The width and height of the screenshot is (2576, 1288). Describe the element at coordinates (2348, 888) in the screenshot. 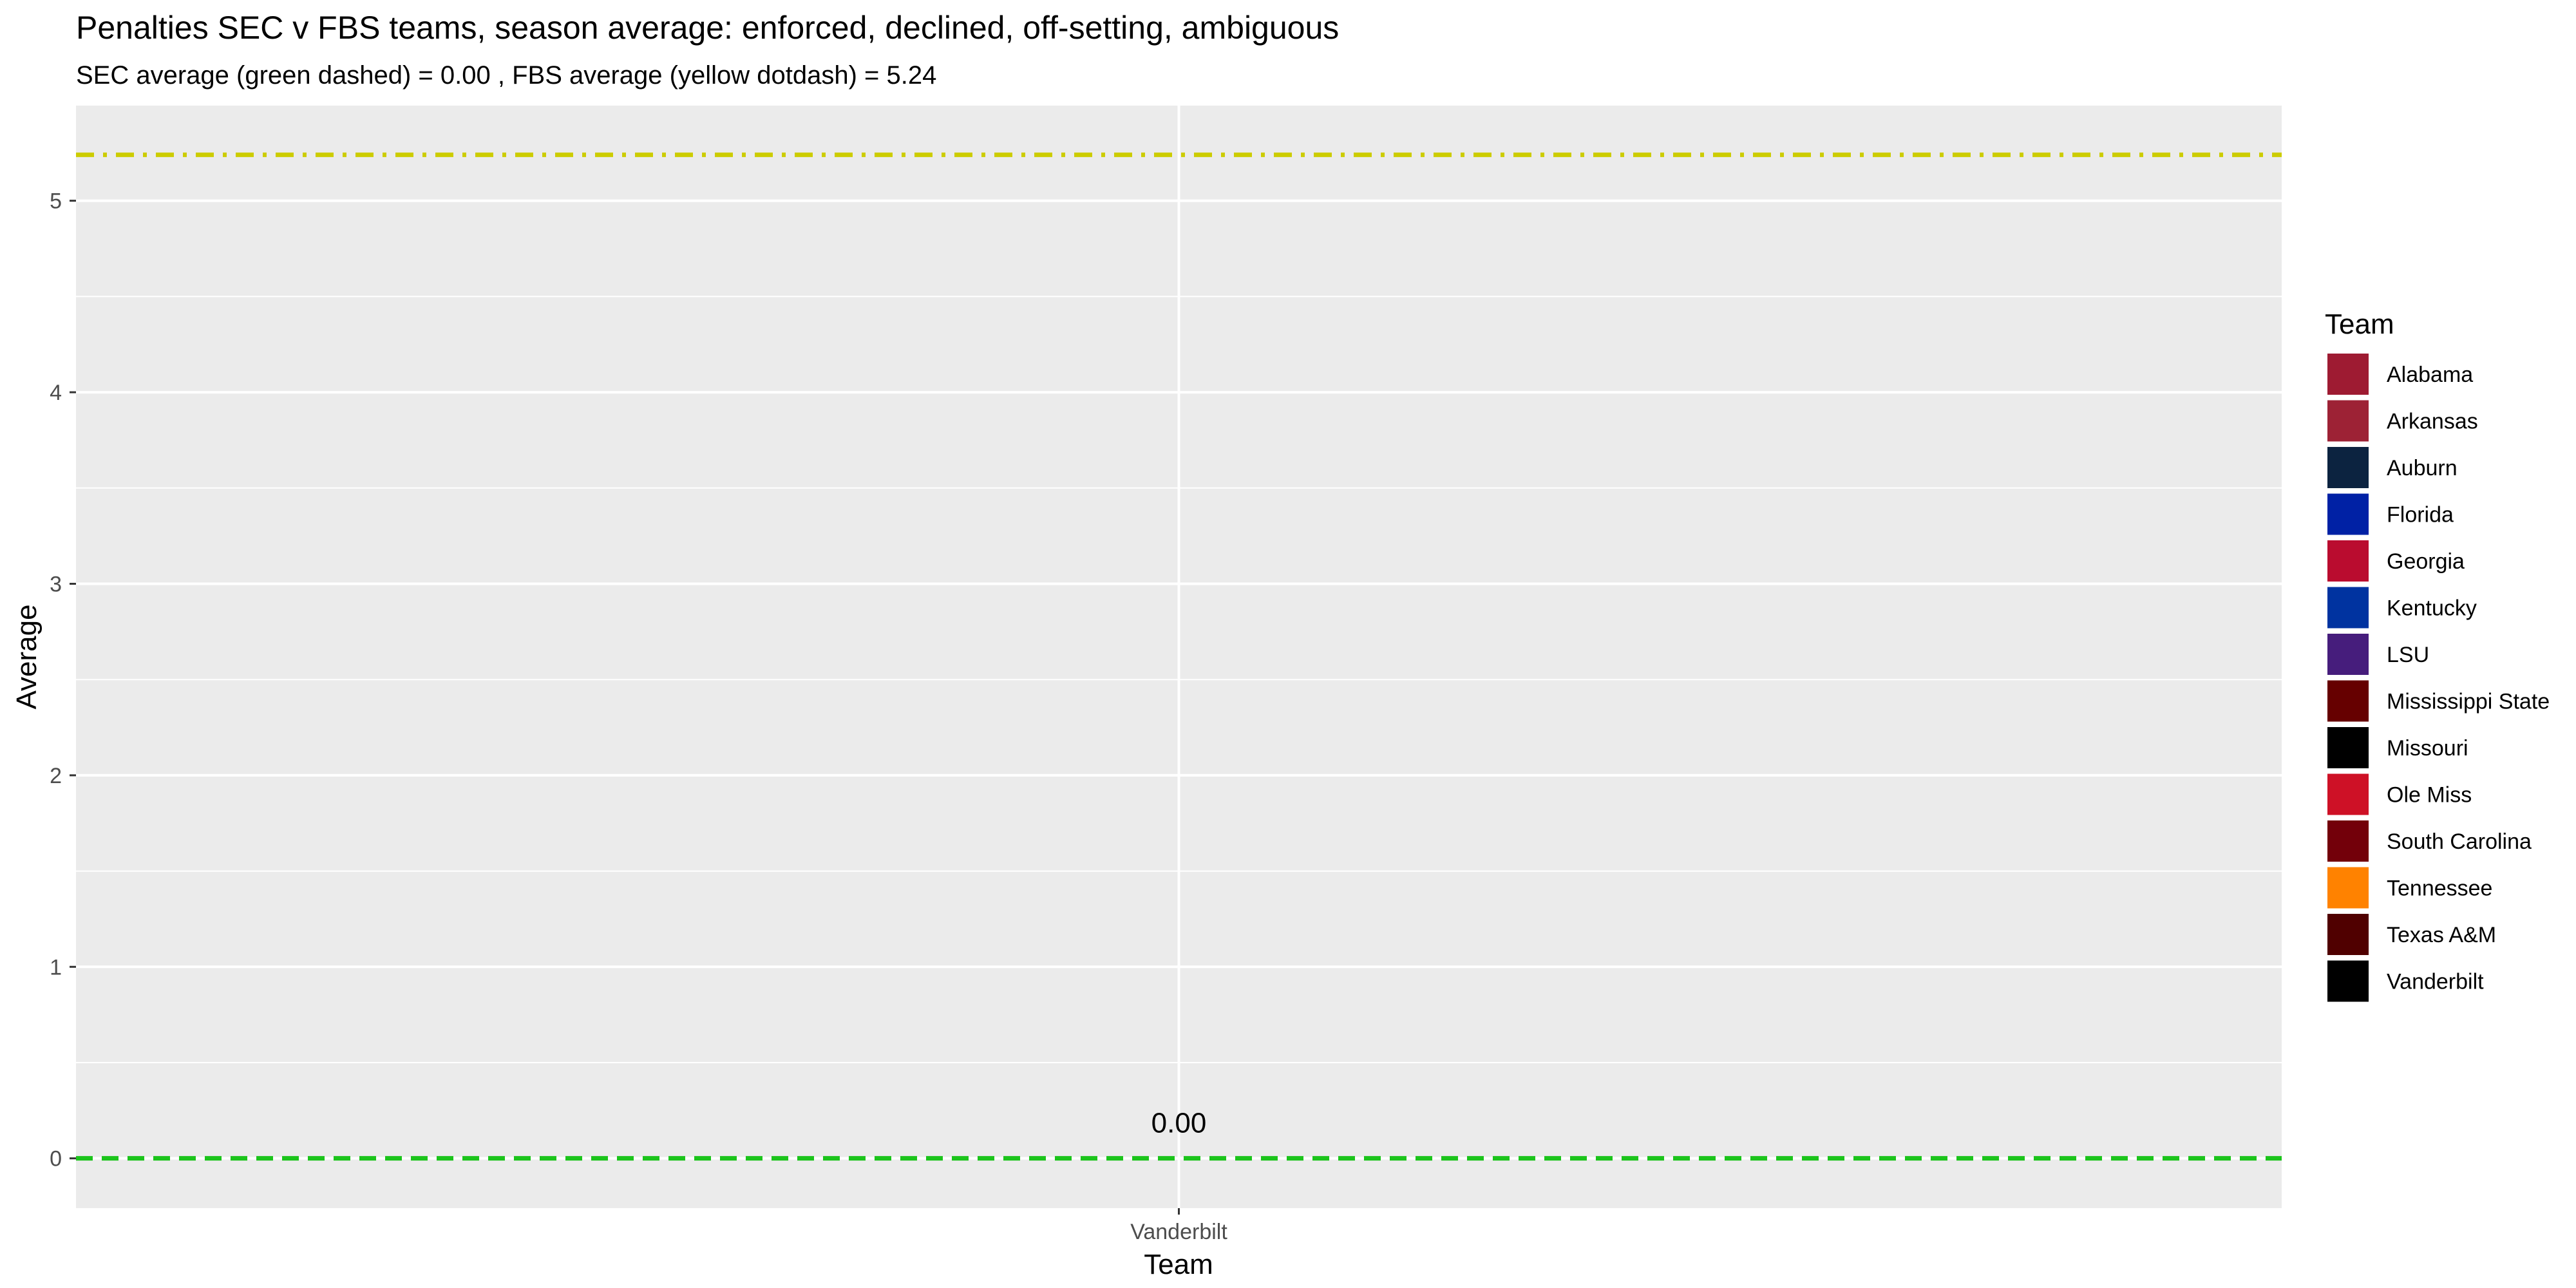

I see `legend-key-tennessee` at that location.